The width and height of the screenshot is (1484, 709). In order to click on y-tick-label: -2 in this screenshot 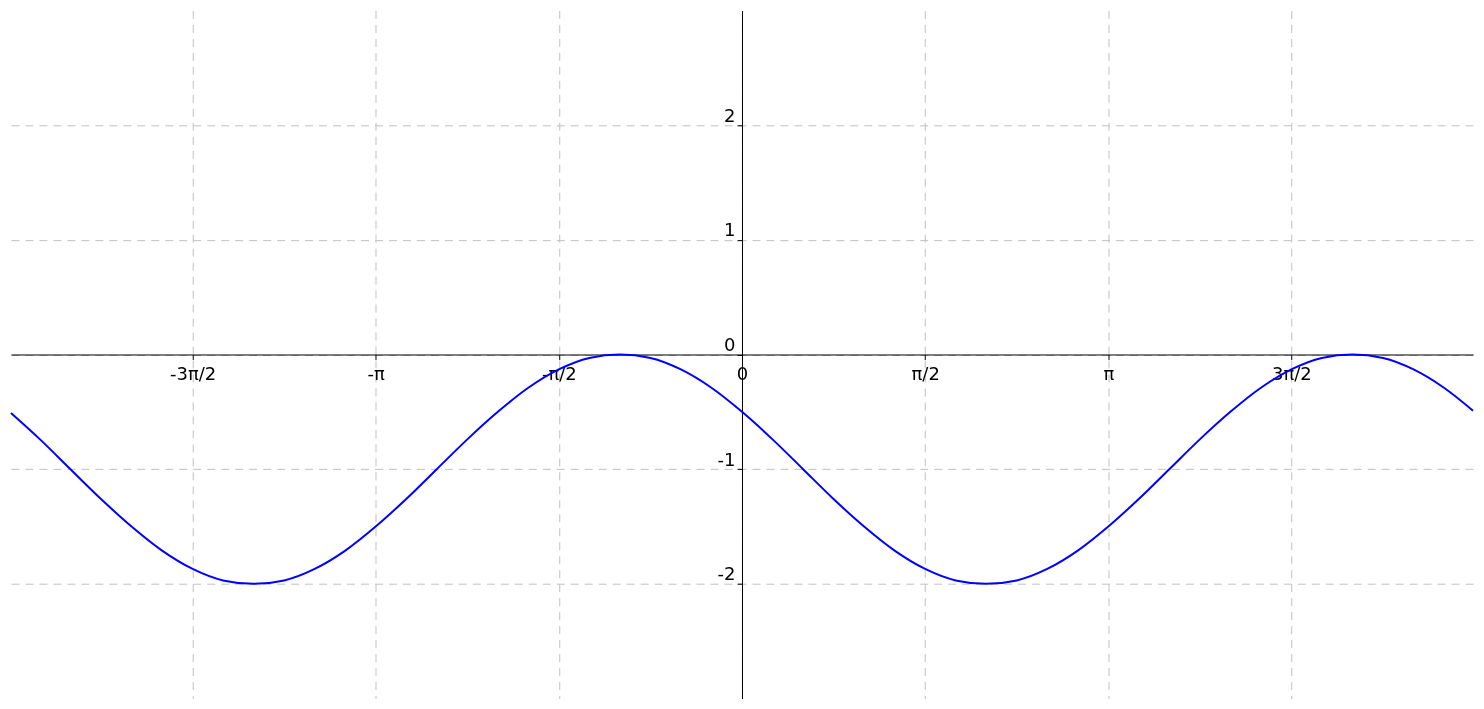, I will do `click(726, 574)`.